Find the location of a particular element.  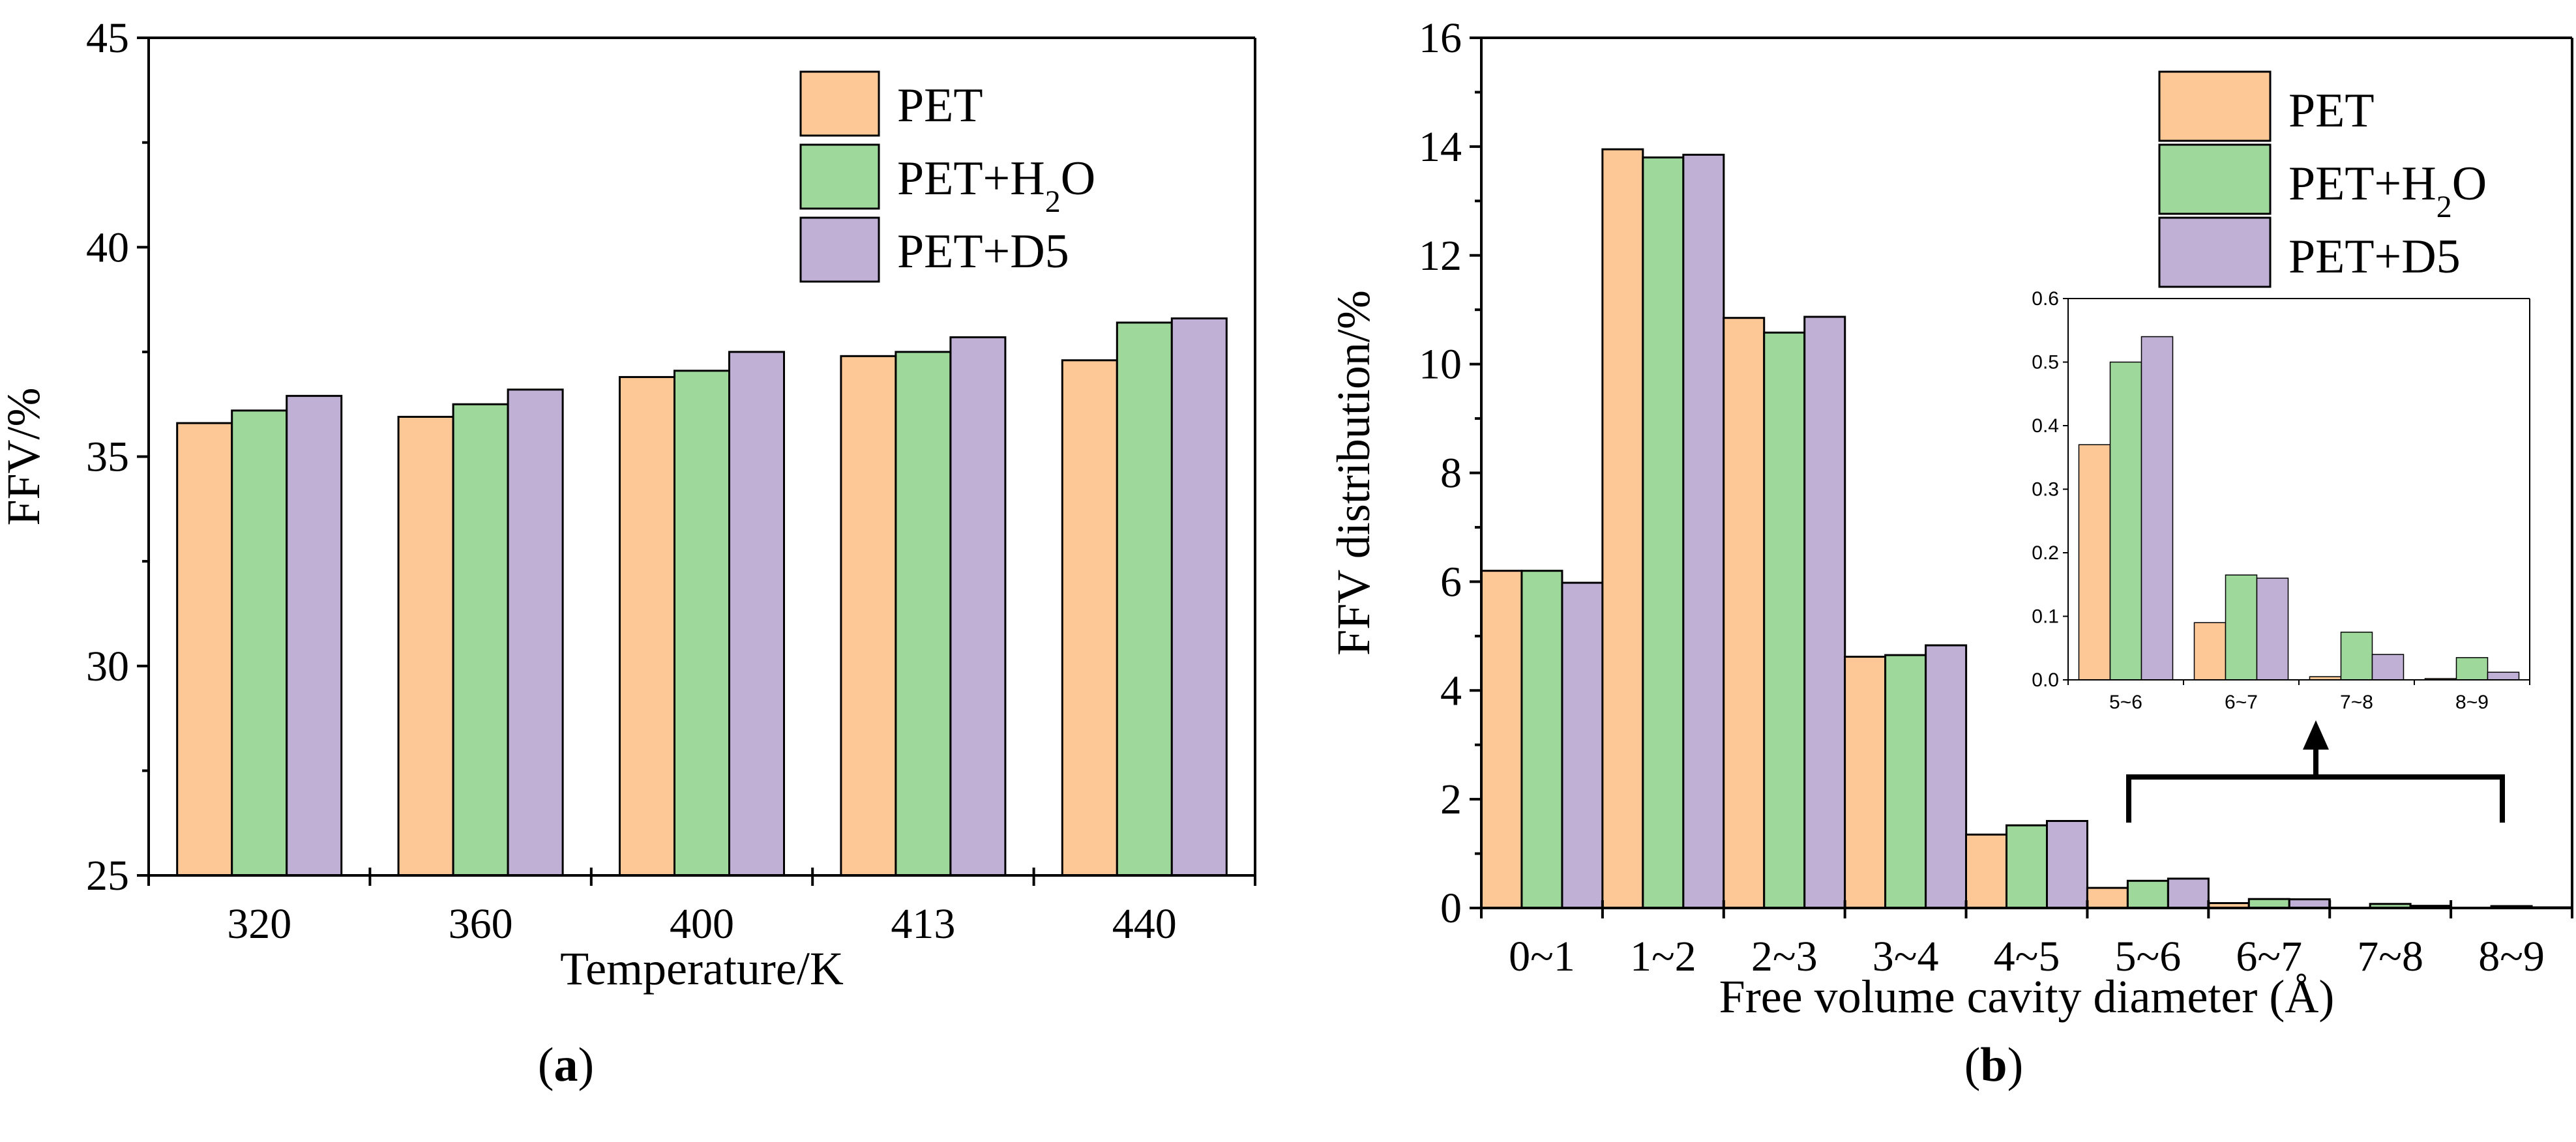

y-tick-label: 0.2 is located at coordinates (2045, 553).